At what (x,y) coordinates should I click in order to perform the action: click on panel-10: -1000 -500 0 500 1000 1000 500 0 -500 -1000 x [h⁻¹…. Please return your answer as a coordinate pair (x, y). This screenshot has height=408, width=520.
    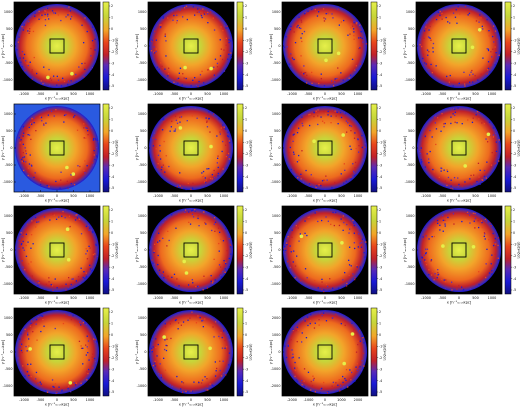
    Looking at the image, I should click on (194, 255).